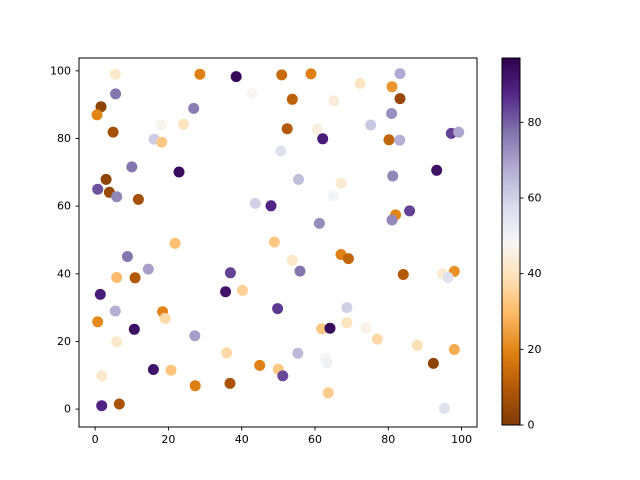 This screenshot has height=480, width=640. I want to click on colorbar-tick-label: 0, so click(531, 425).